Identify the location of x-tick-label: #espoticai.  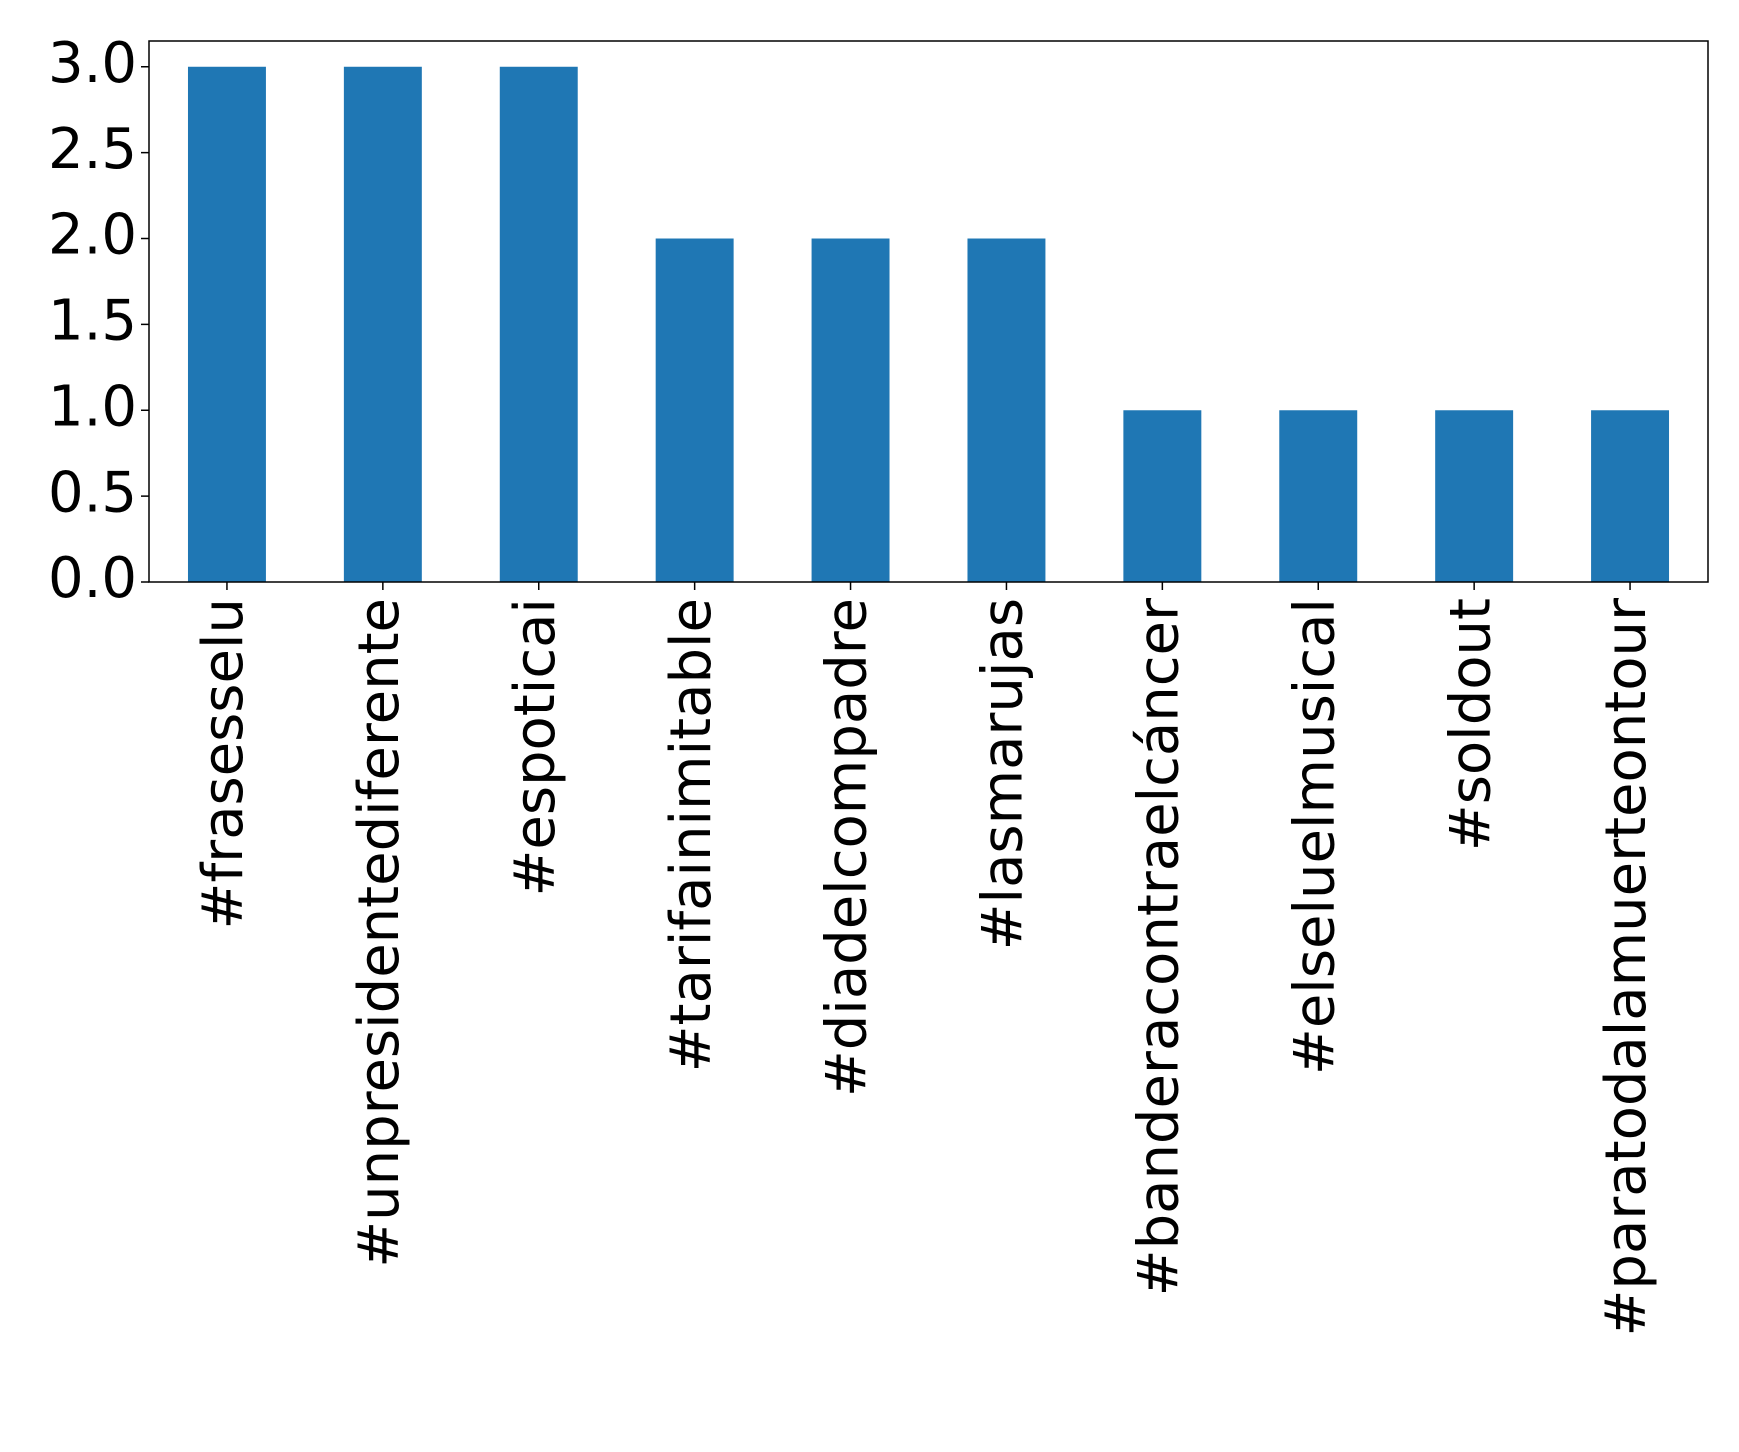
(535, 747).